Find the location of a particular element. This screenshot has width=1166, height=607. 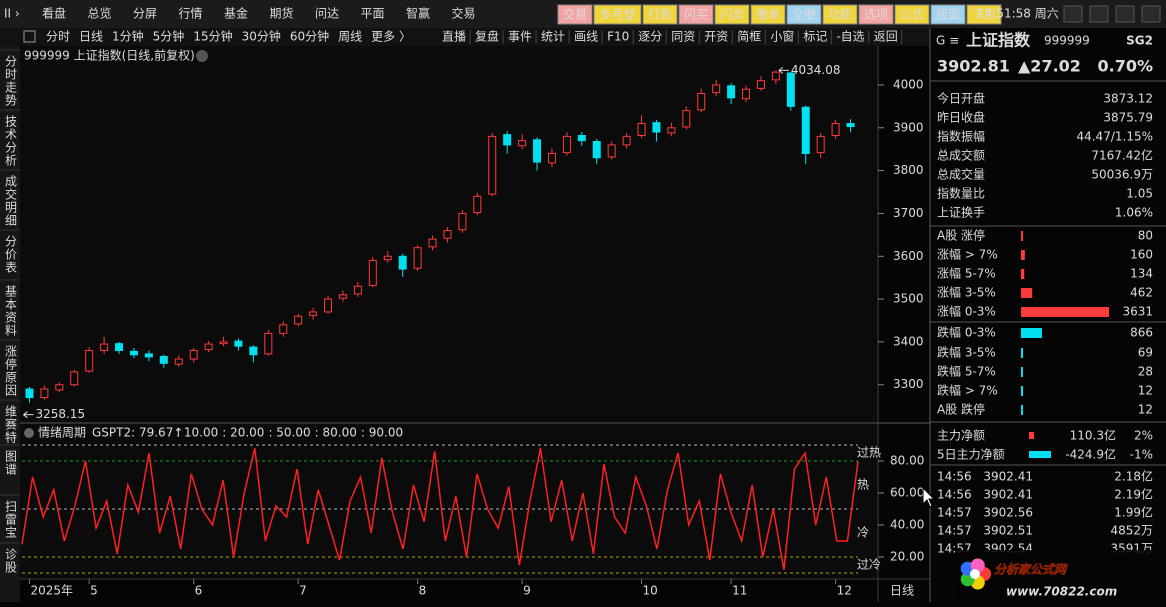

tool-button: 标记 is located at coordinates (815, 37).